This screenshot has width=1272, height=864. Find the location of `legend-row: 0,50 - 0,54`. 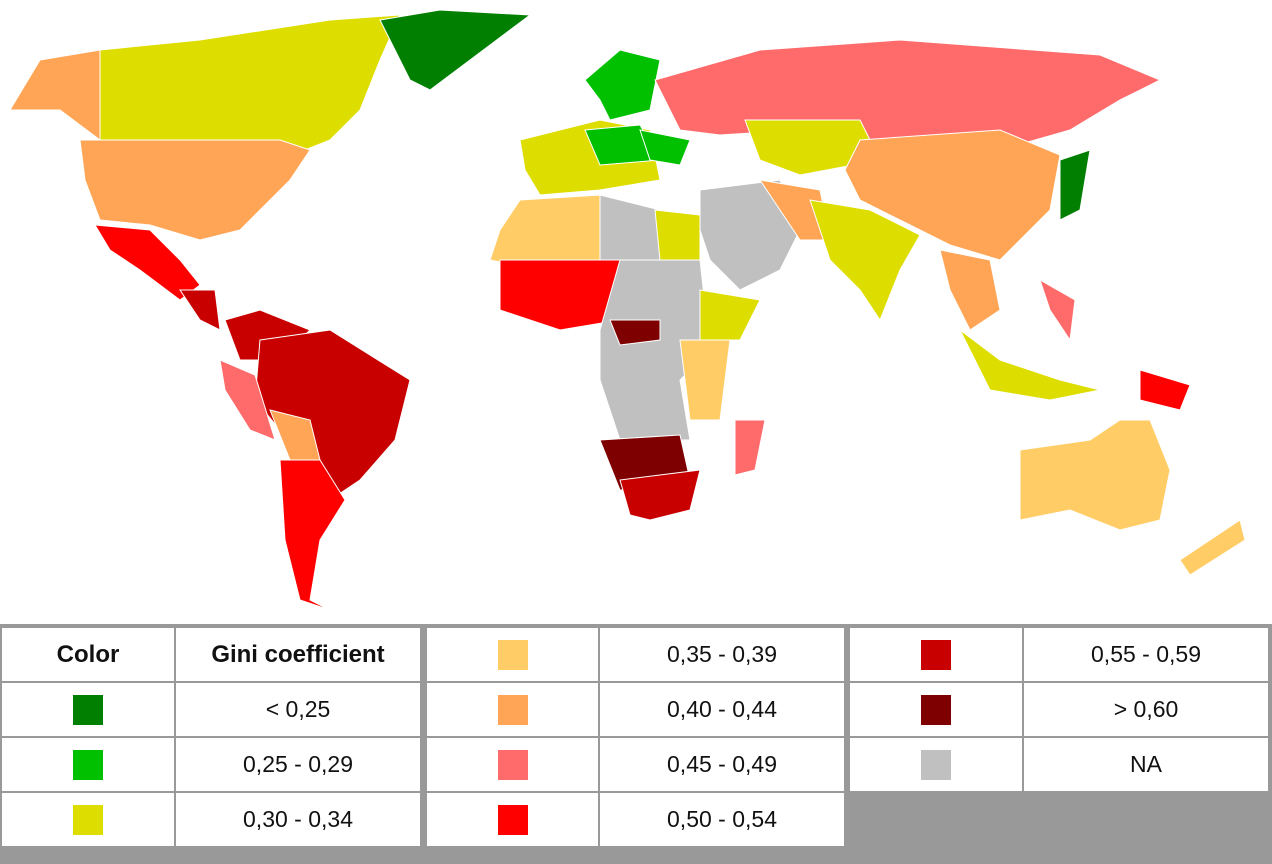

legend-row: 0,50 - 0,54 is located at coordinates (635, 819).